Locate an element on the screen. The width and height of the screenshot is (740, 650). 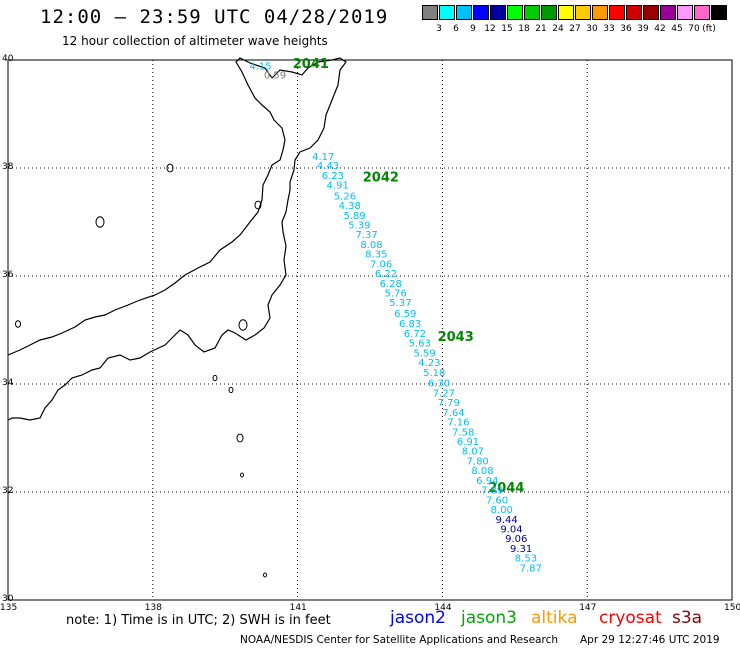
color-scale-label: 30 is located at coordinates (592, 29).